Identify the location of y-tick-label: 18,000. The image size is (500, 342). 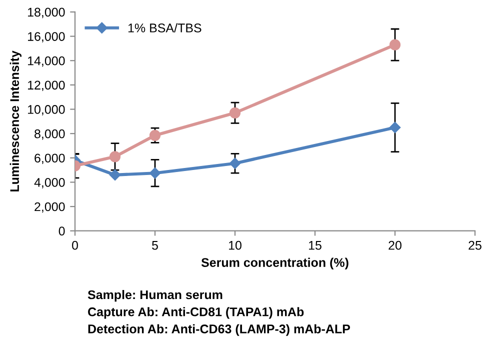
(46, 13).